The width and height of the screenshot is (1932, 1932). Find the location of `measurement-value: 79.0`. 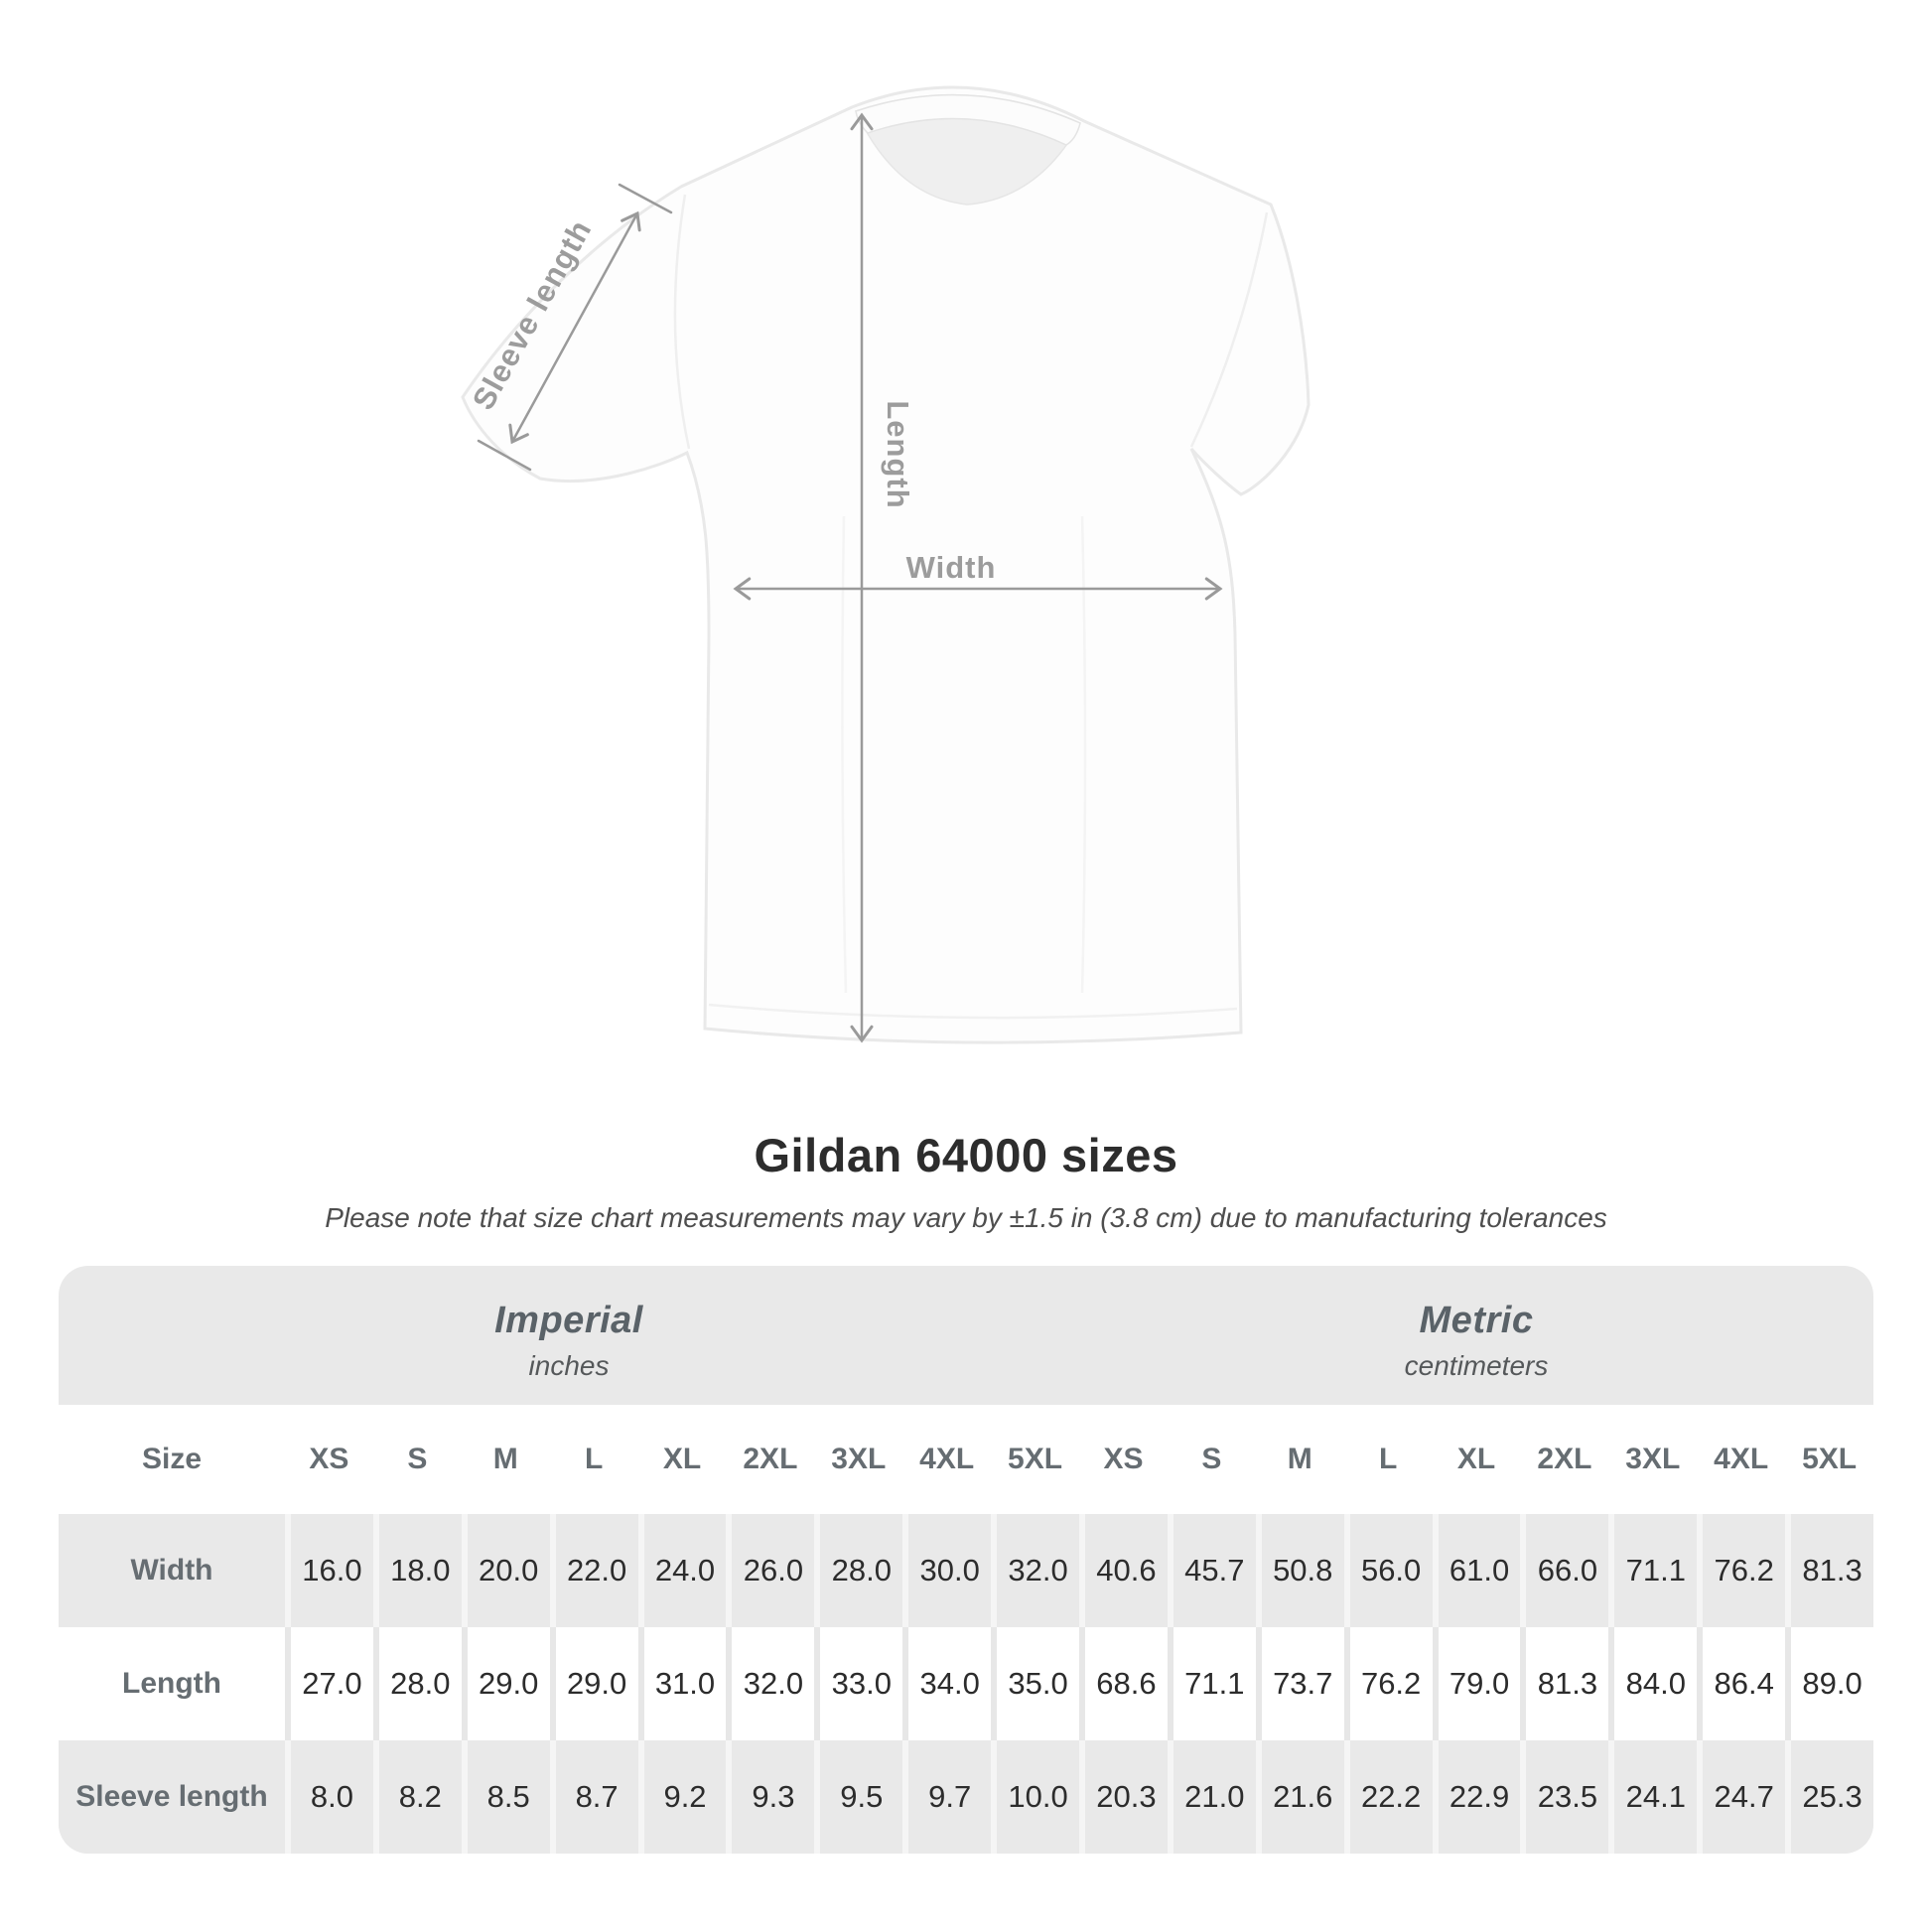

measurement-value: 79.0 is located at coordinates (1477, 1684).